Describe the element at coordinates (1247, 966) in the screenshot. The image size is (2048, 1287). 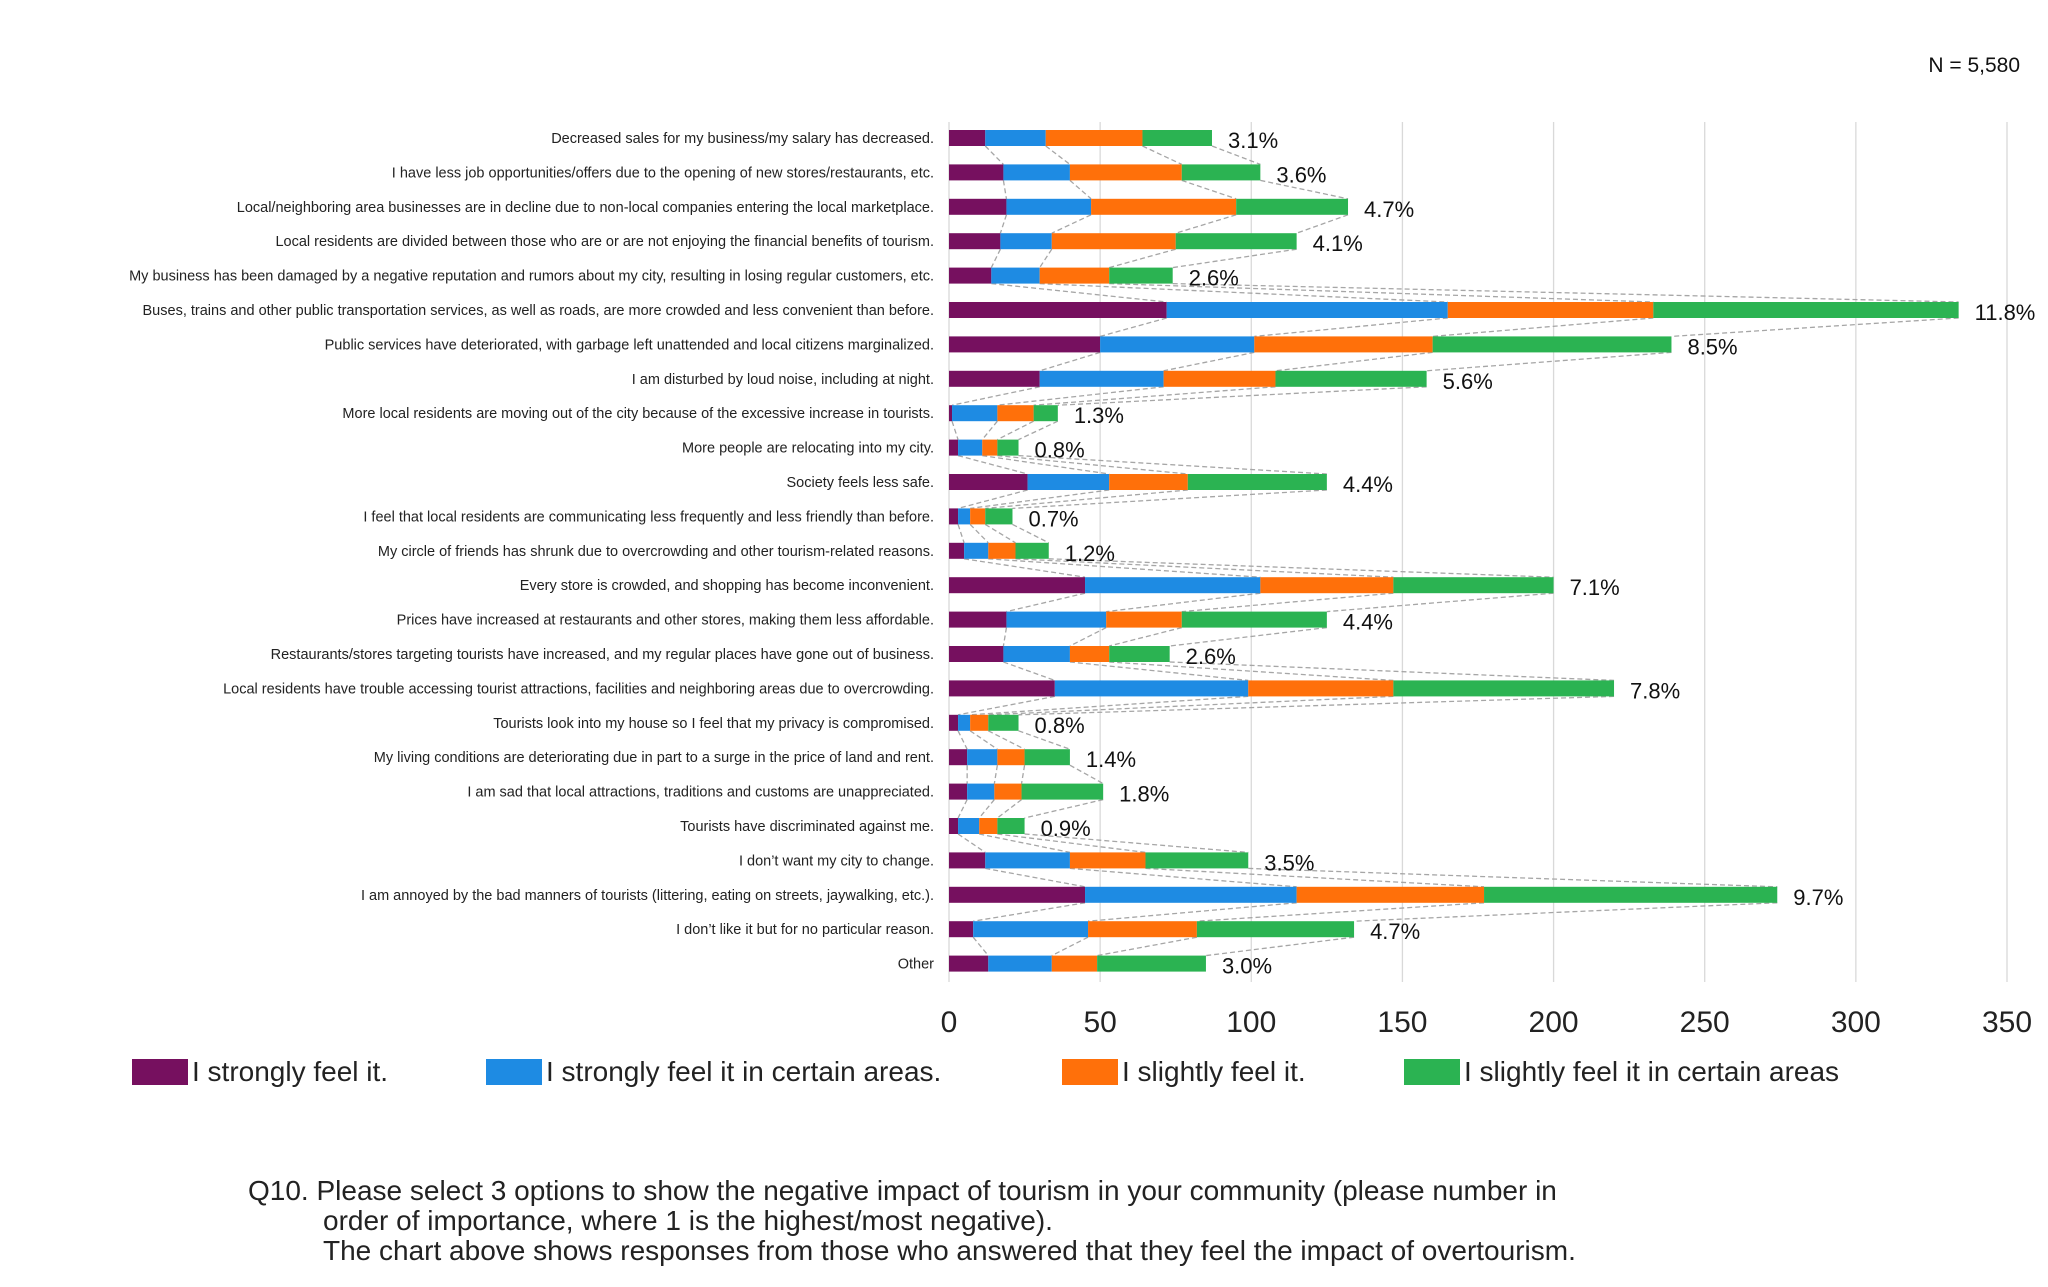
I see `data-label: 3.0%` at that location.